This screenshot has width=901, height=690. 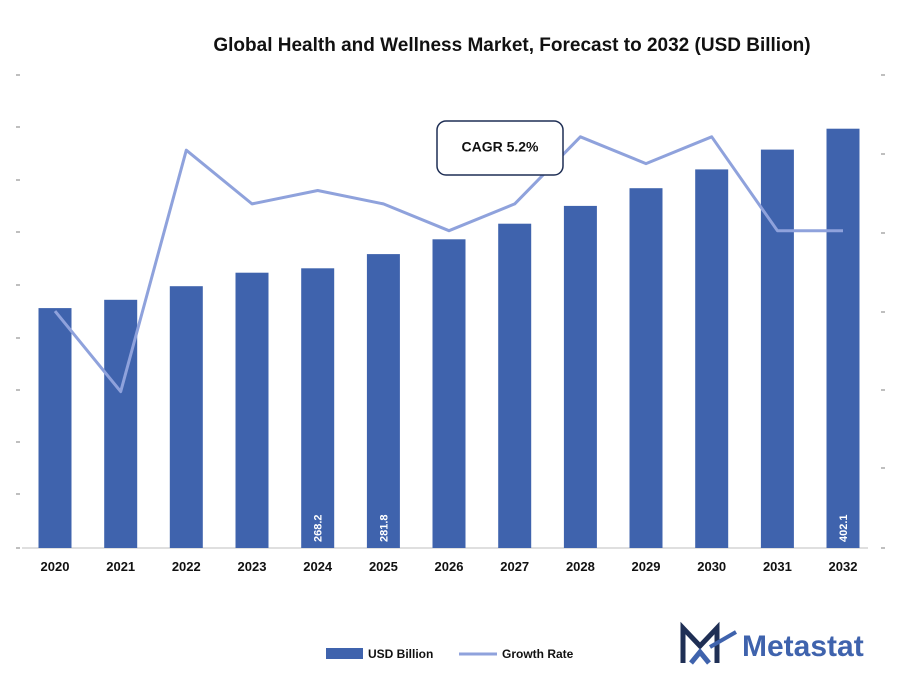 What do you see at coordinates (383, 401) in the screenshot?
I see `bar-2025` at bounding box center [383, 401].